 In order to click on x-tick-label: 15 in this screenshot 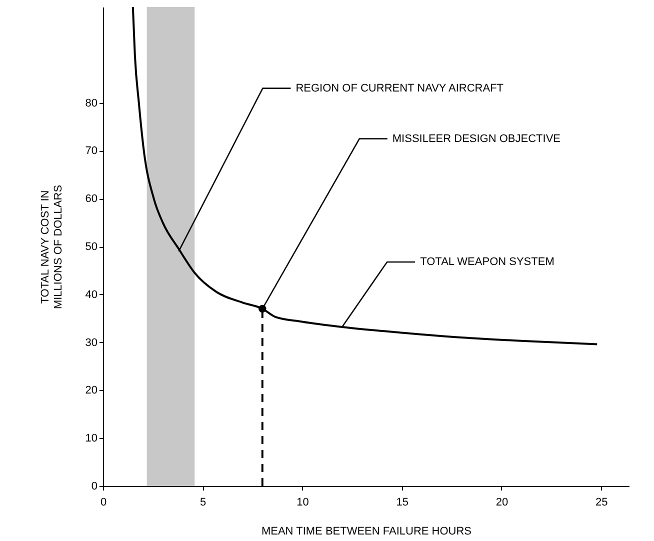, I will do `click(402, 502)`.